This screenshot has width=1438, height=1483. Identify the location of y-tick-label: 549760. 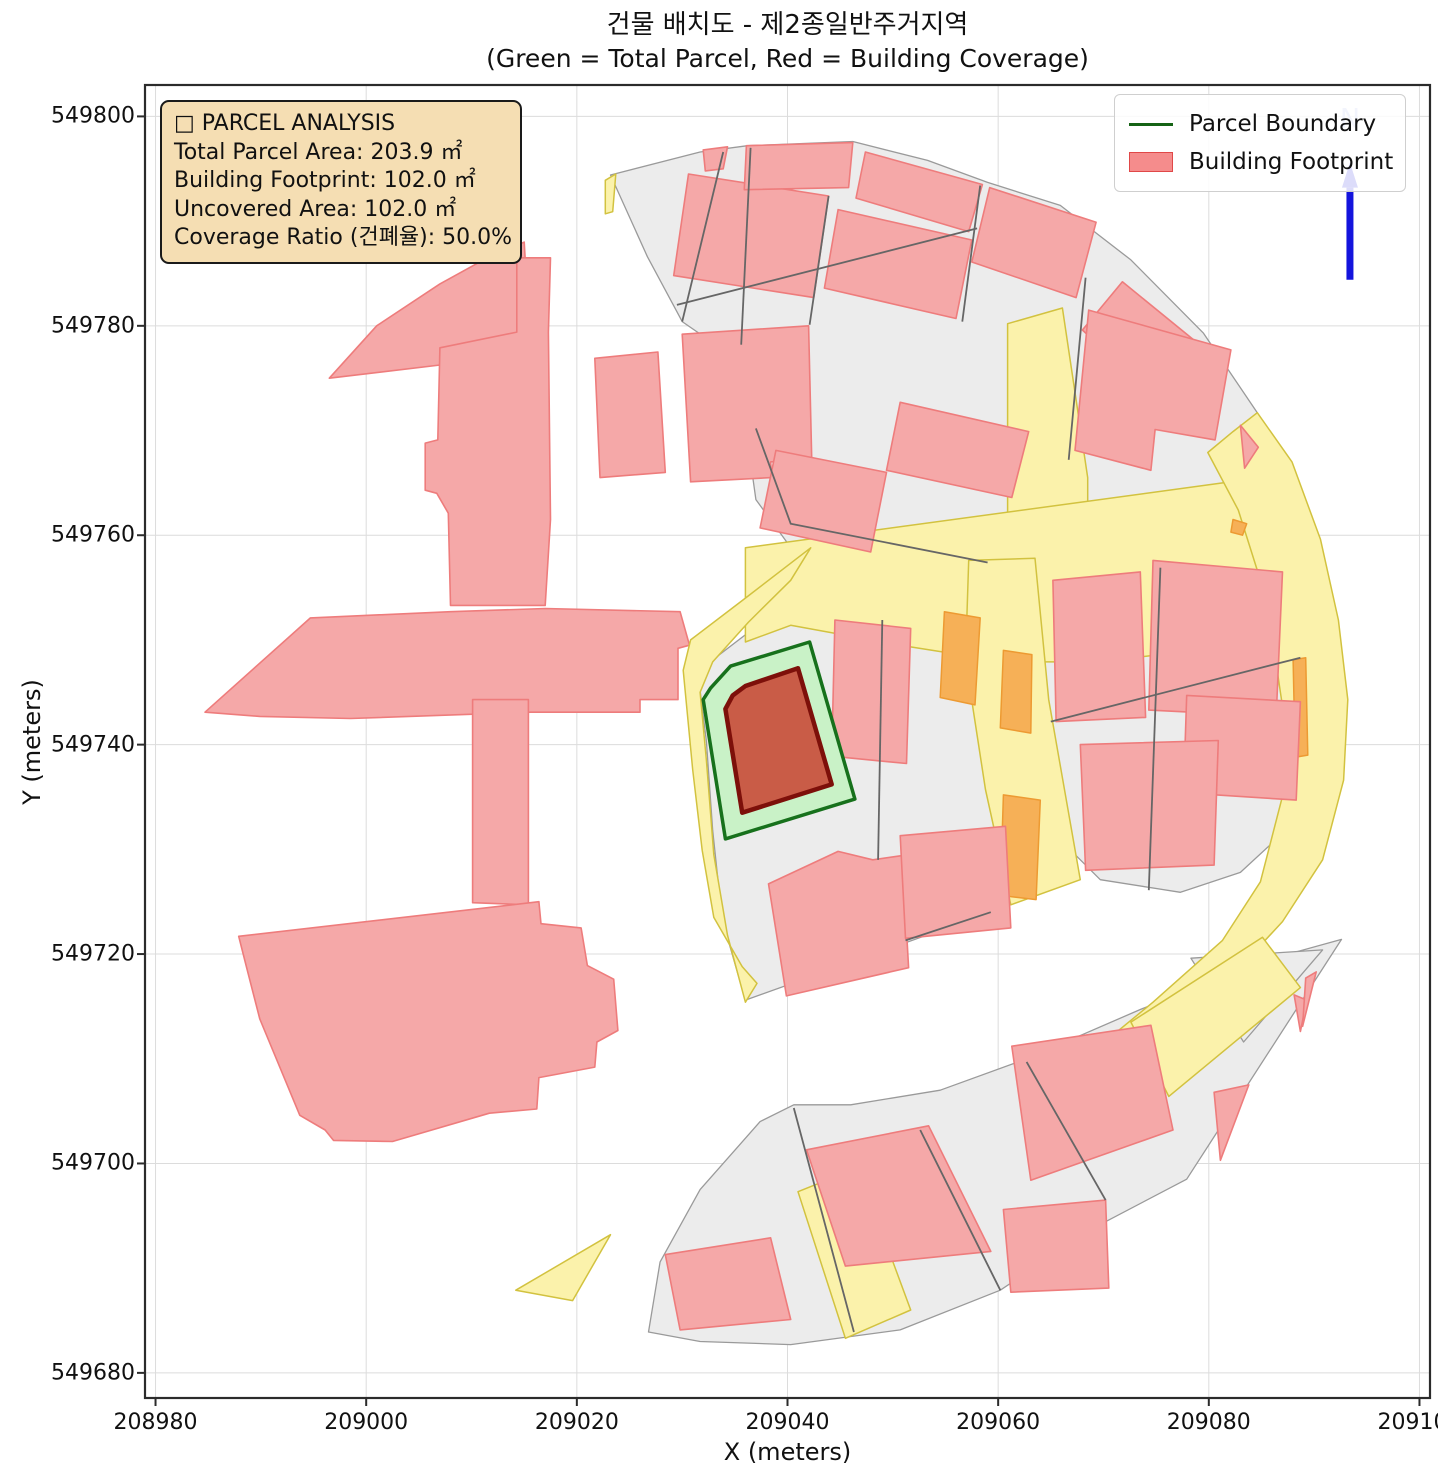
(93, 535).